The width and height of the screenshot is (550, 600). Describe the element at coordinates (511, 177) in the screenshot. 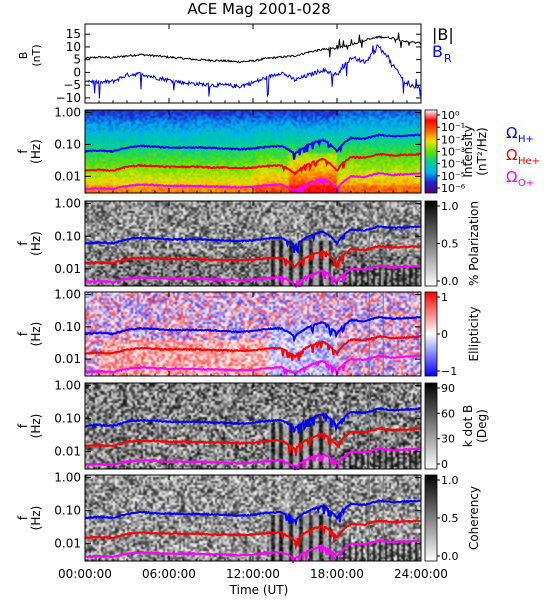

I see `legend-omega-Oplus: Ω` at that location.